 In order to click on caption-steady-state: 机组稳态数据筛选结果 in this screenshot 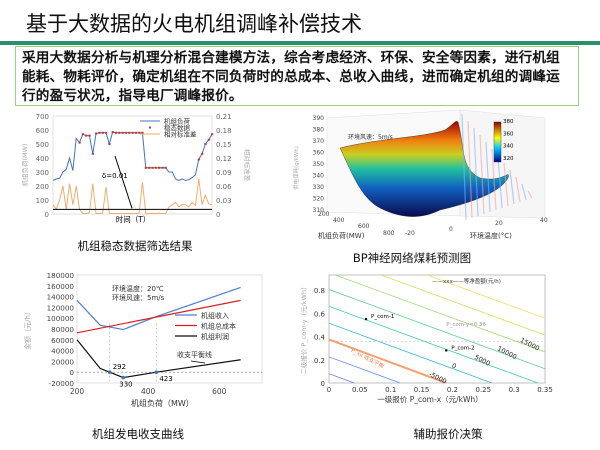, I will do `click(135, 246)`.